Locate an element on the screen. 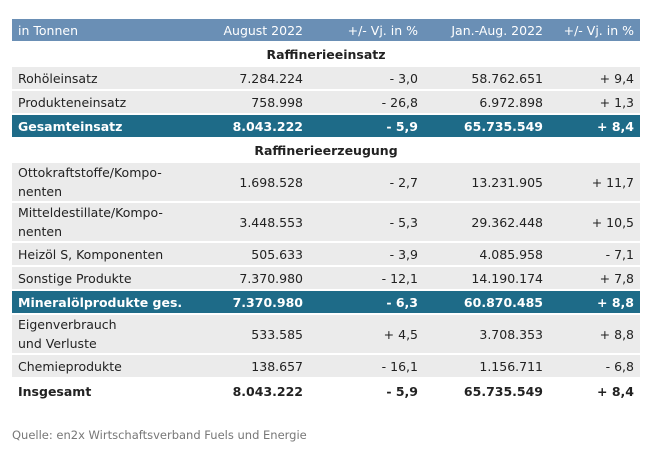 This screenshot has height=458, width=661. cell: - 7,1 is located at coordinates (594, 254).